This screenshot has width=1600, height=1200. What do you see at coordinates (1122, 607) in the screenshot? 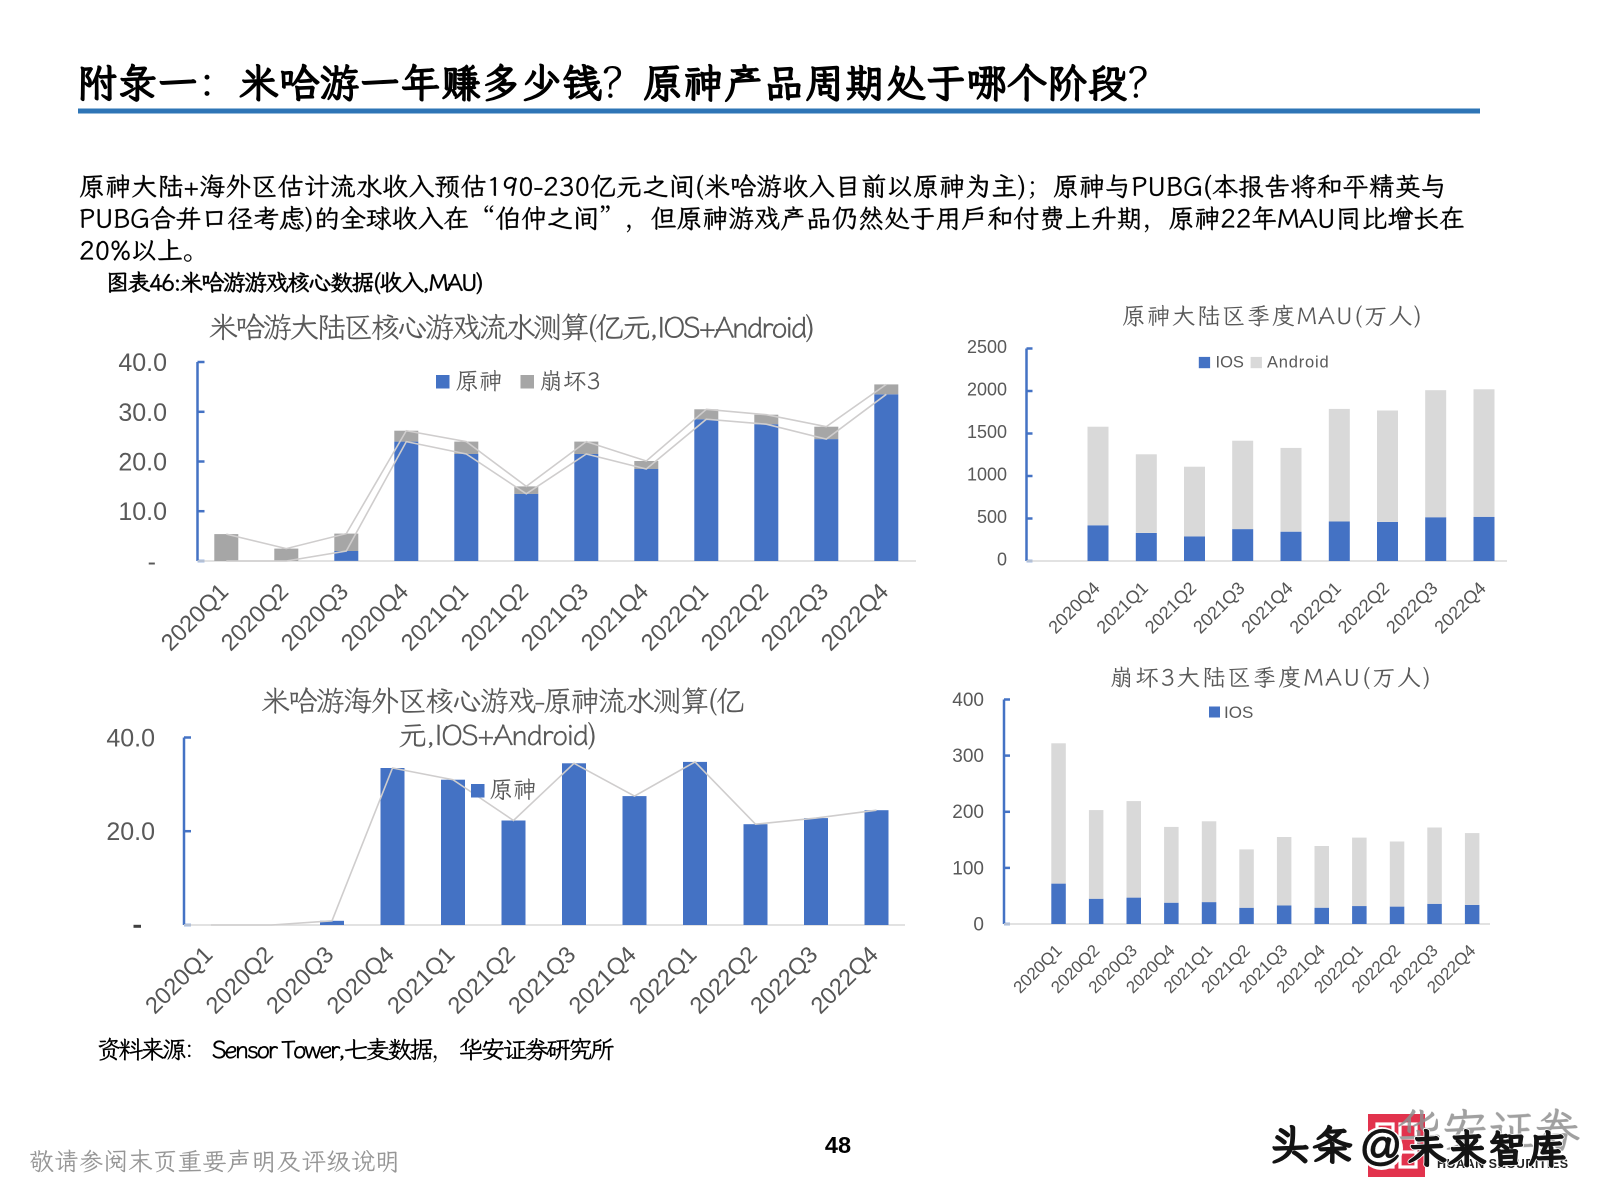
I see `svg-text: 2021Q1` at bounding box center [1122, 607].